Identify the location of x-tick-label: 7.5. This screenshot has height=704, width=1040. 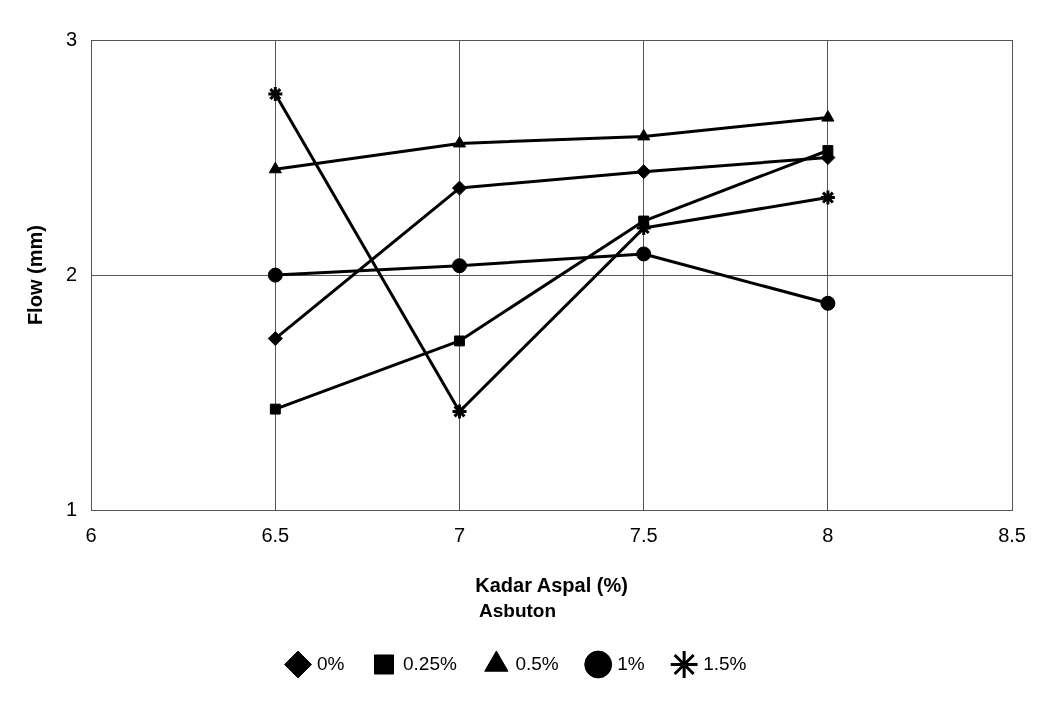
(643, 534).